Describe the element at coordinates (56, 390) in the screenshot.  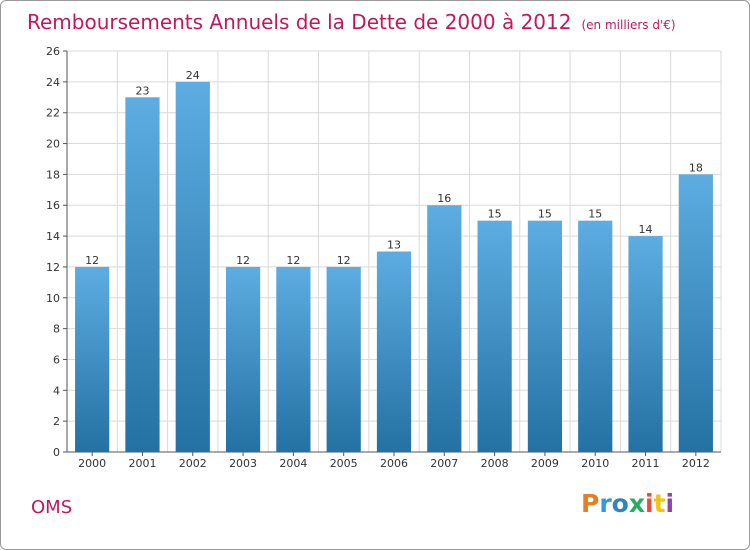
I see `y-tick-label-4: 4` at that location.